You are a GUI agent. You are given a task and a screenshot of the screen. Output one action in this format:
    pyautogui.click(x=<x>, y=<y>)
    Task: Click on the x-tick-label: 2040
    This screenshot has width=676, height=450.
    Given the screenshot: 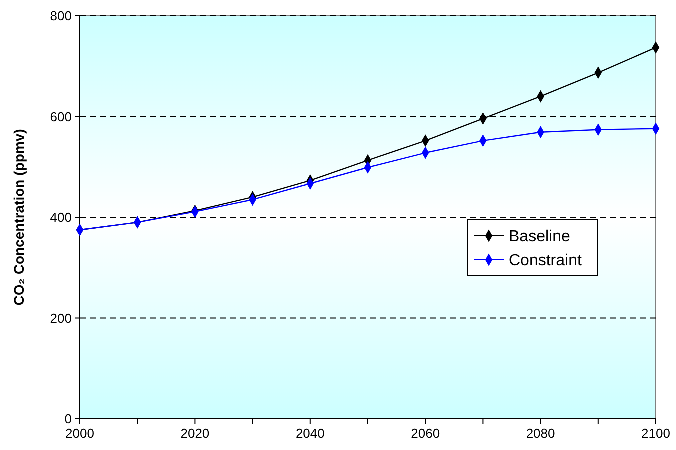 What is the action you would take?
    pyautogui.click(x=310, y=433)
    